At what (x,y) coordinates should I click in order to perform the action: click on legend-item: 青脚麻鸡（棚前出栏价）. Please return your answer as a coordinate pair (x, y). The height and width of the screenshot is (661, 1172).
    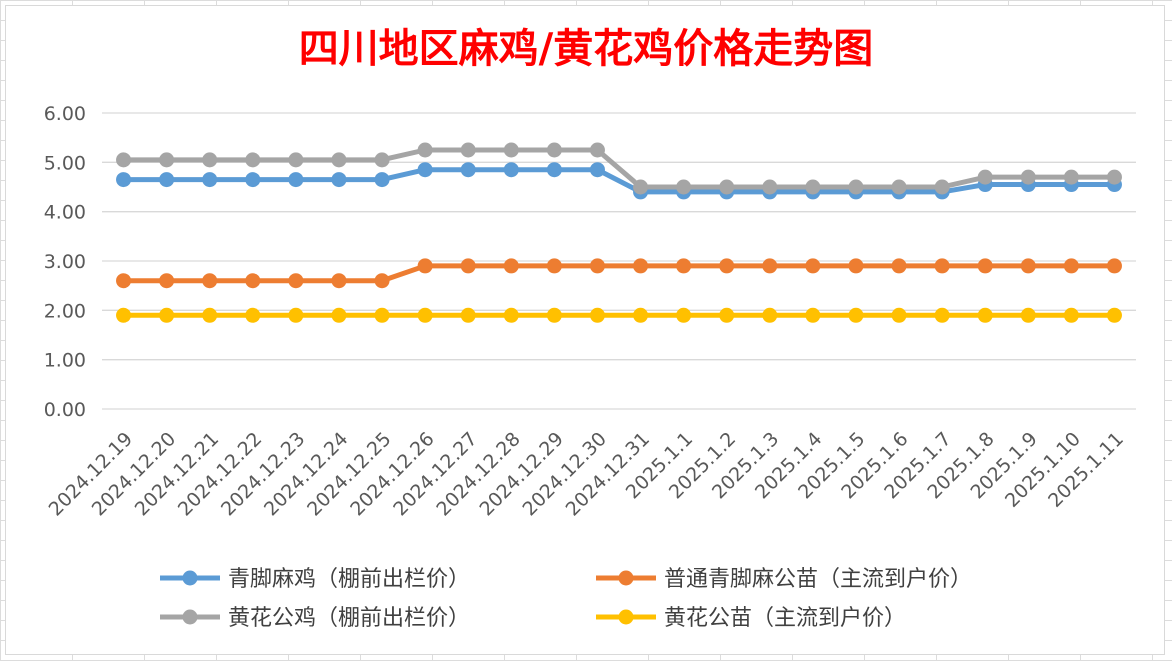
    Looking at the image, I should click on (315, 579).